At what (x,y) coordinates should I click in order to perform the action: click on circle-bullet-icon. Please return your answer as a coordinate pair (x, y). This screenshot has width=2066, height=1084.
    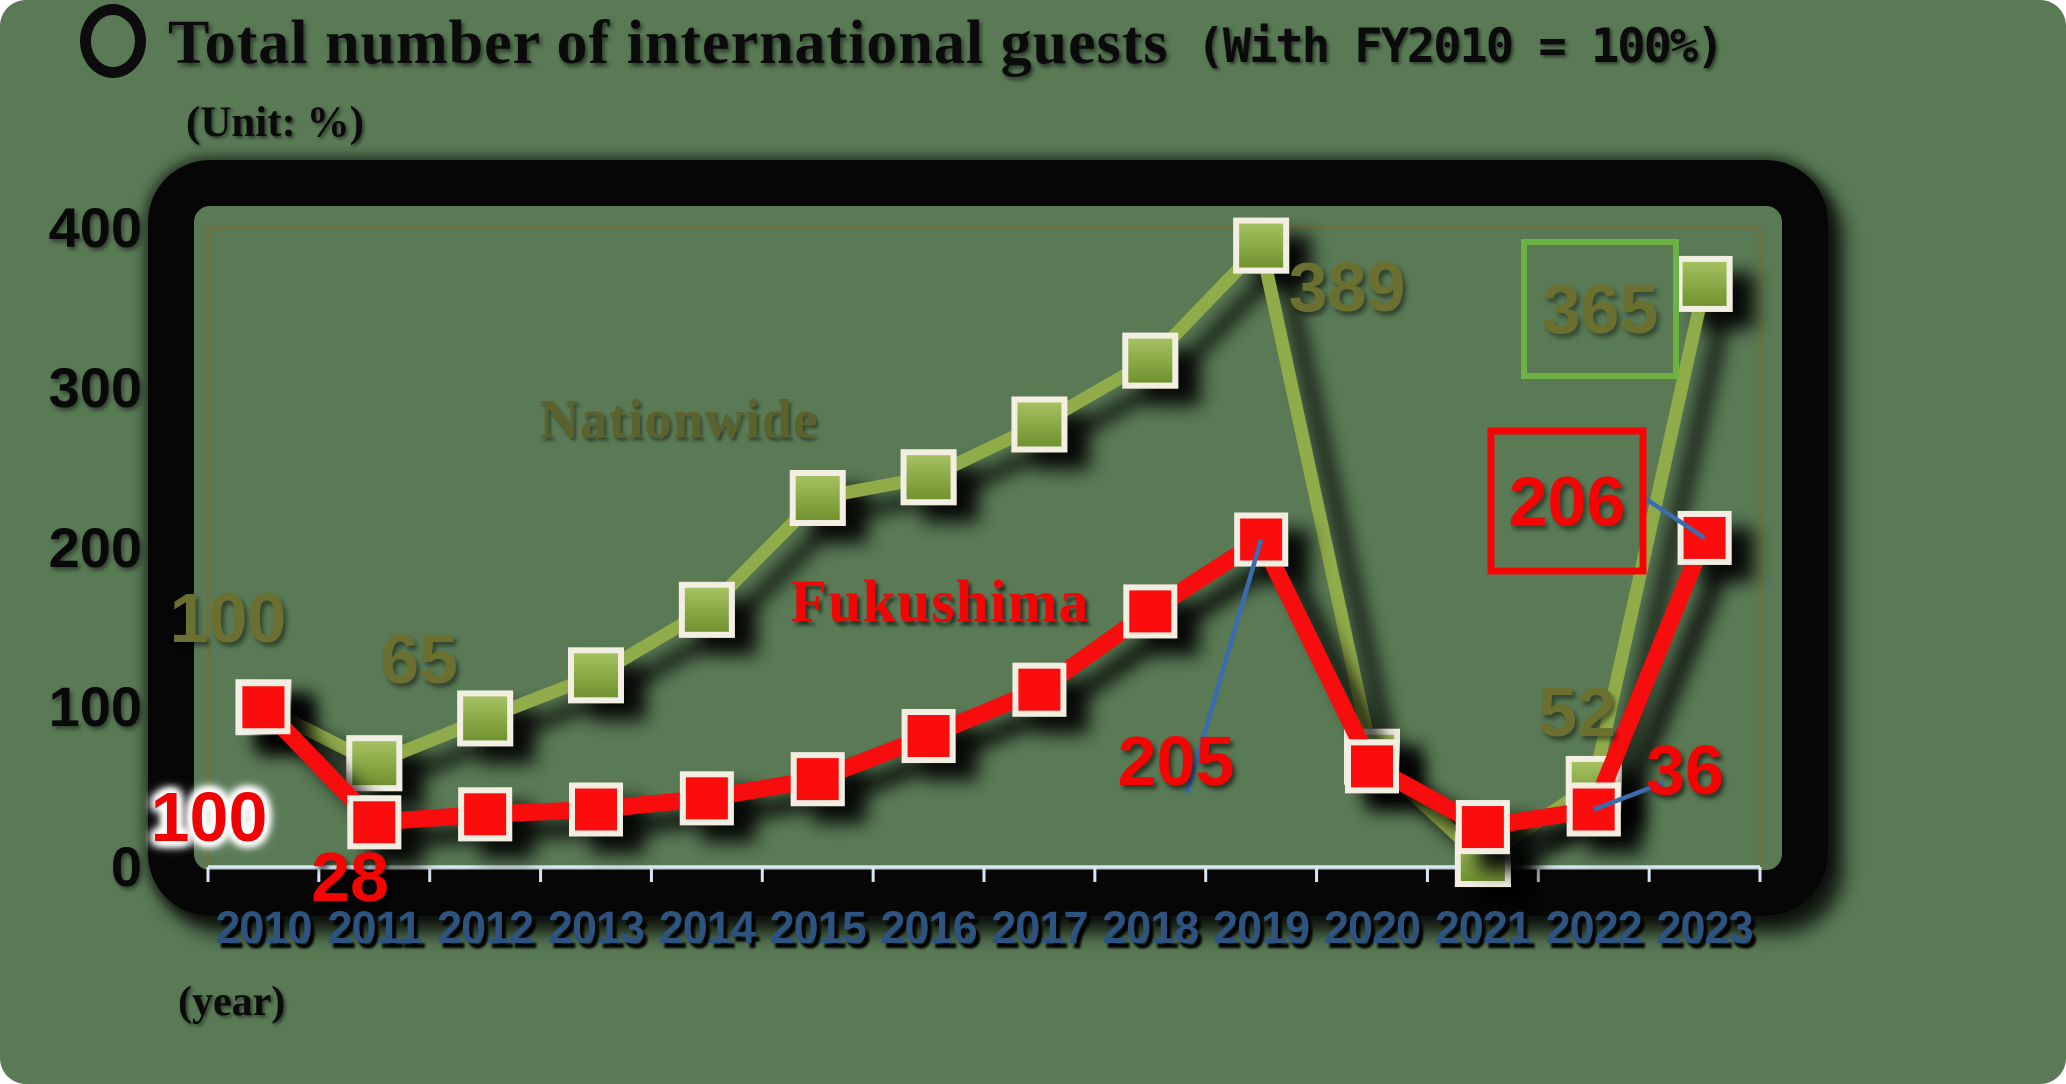
    Looking at the image, I should click on (113, 40).